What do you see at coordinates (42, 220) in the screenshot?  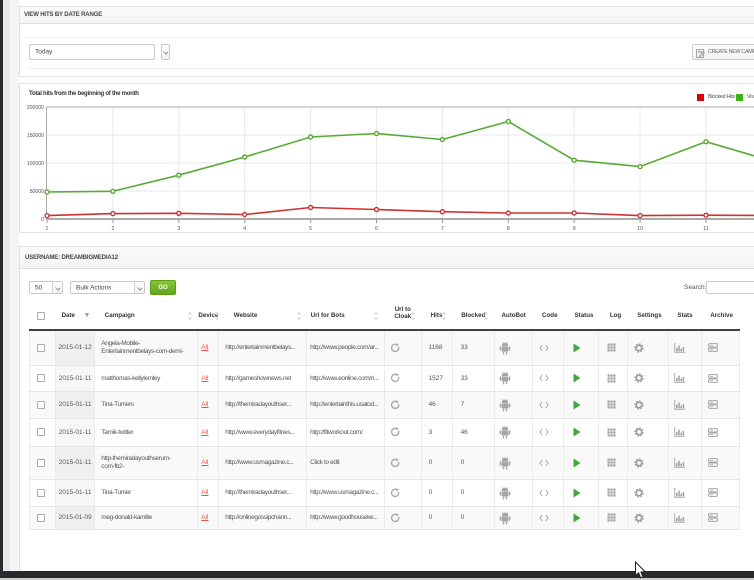 I see `svg-text: 0` at bounding box center [42, 220].